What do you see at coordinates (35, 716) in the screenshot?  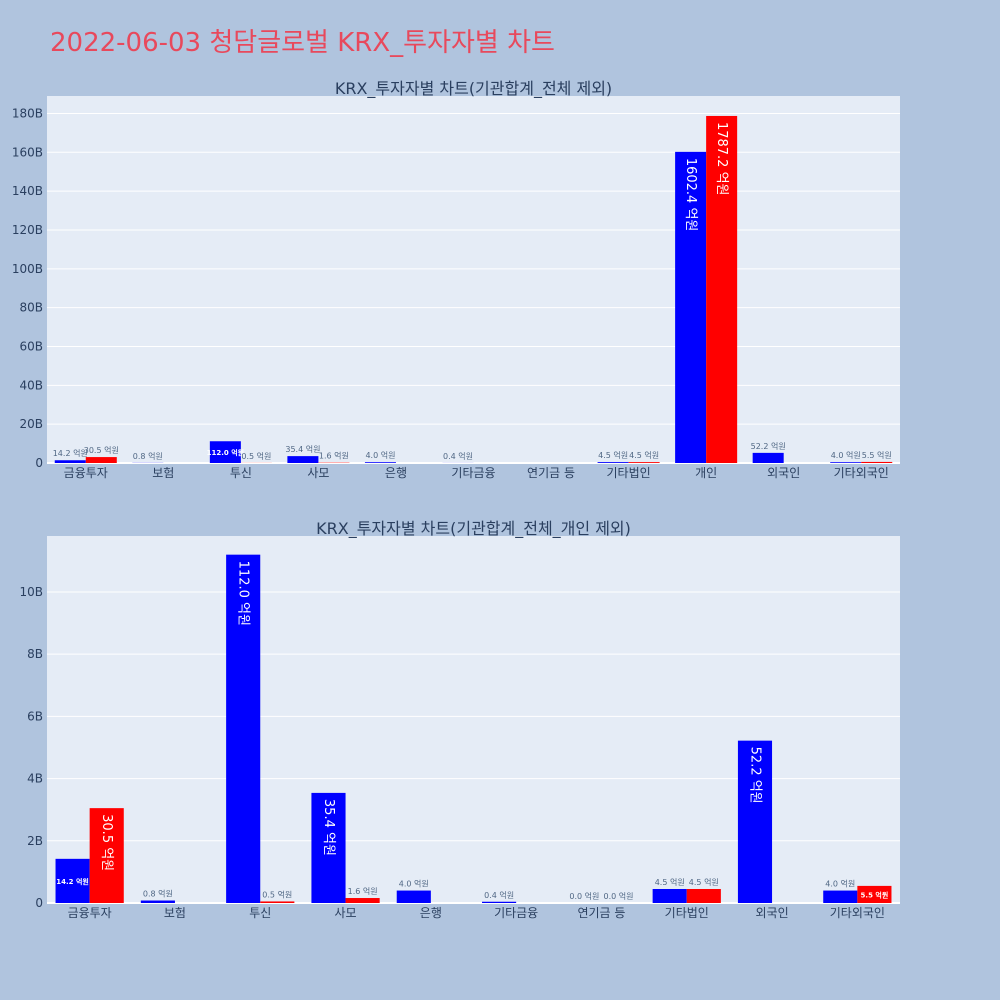 I see `y-tick-label: 6B` at bounding box center [35, 716].